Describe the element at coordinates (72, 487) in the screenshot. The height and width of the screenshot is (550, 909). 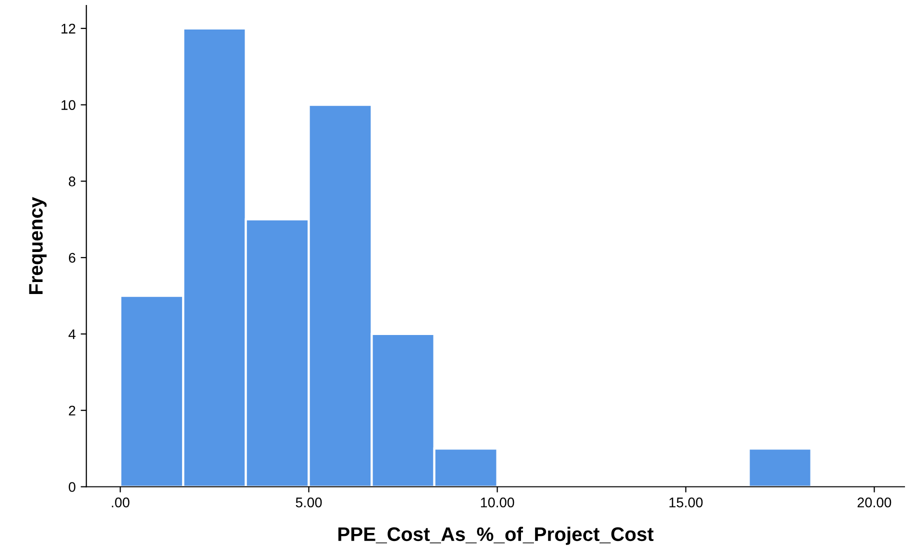
I see `y-tick-label: 0` at that location.